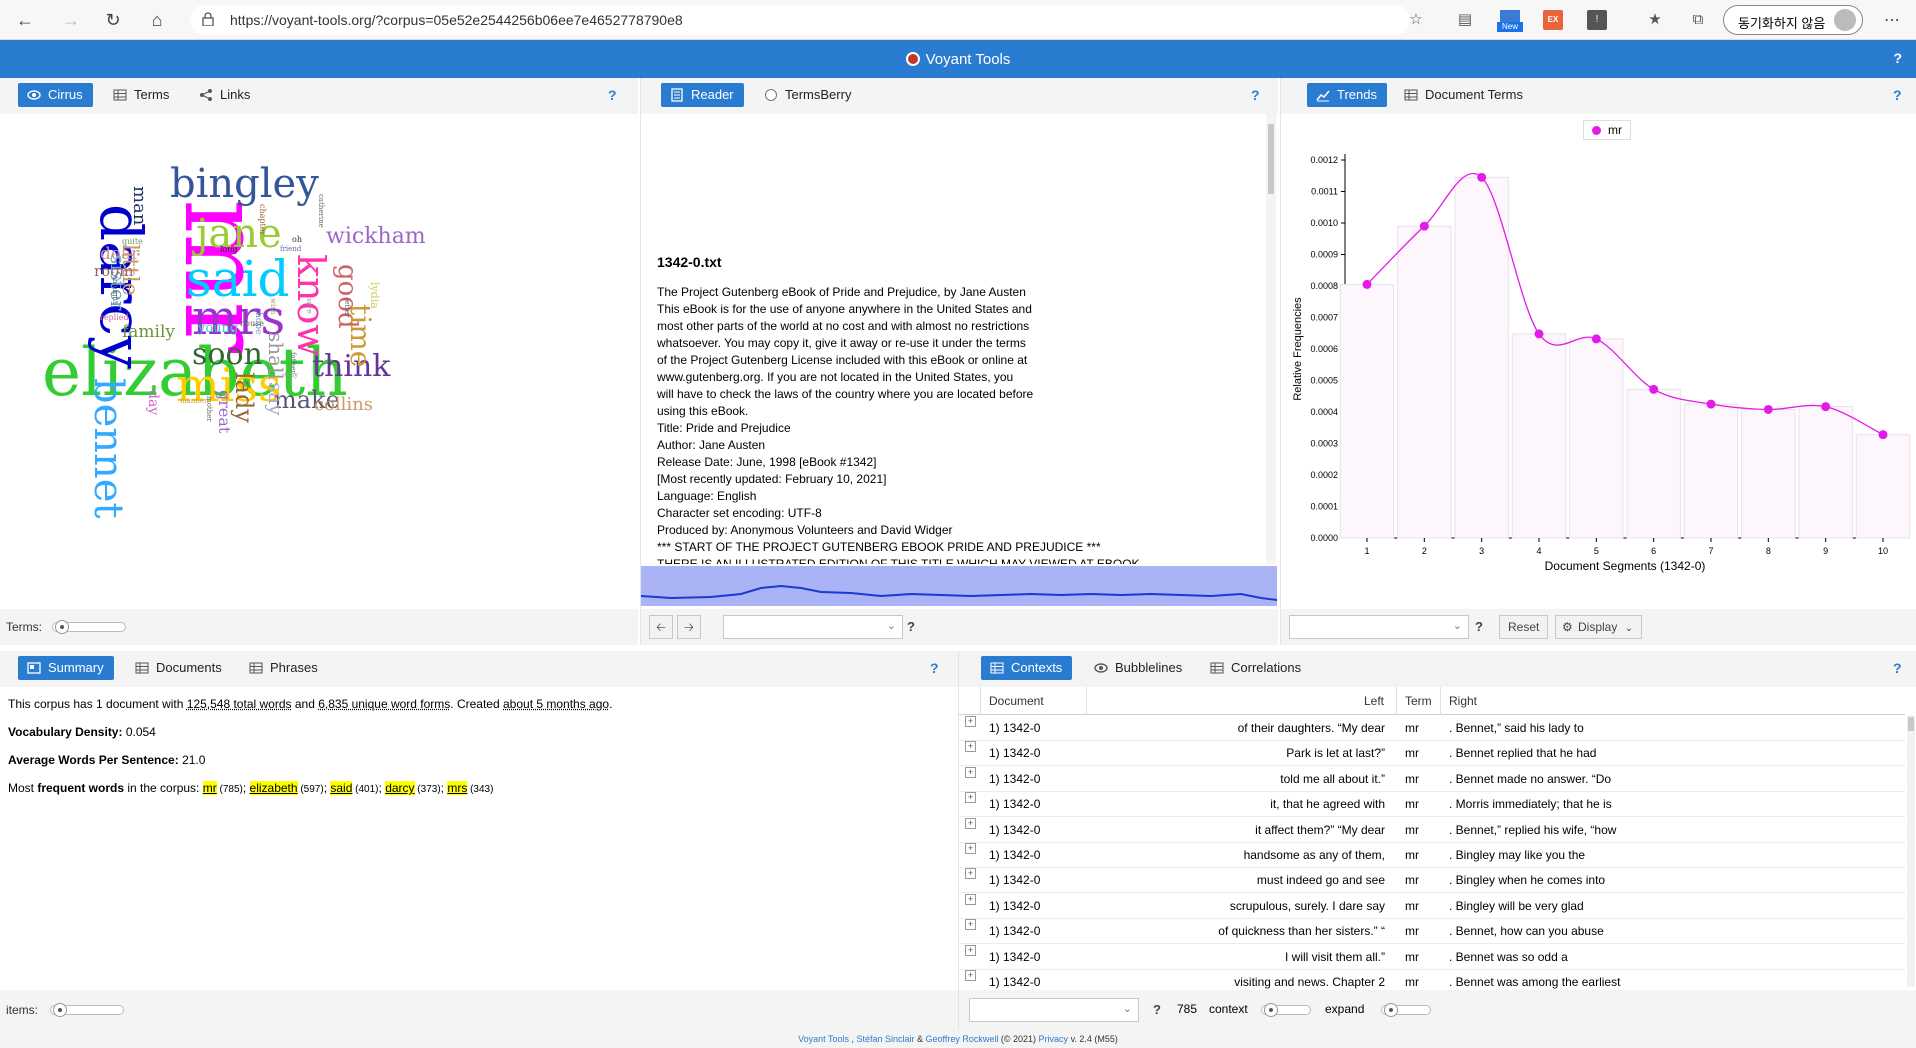 This screenshot has height=1048, width=1916. What do you see at coordinates (1793, 20) in the screenshot?
I see `sync-profile-button: 동기화하지 않음` at bounding box center [1793, 20].